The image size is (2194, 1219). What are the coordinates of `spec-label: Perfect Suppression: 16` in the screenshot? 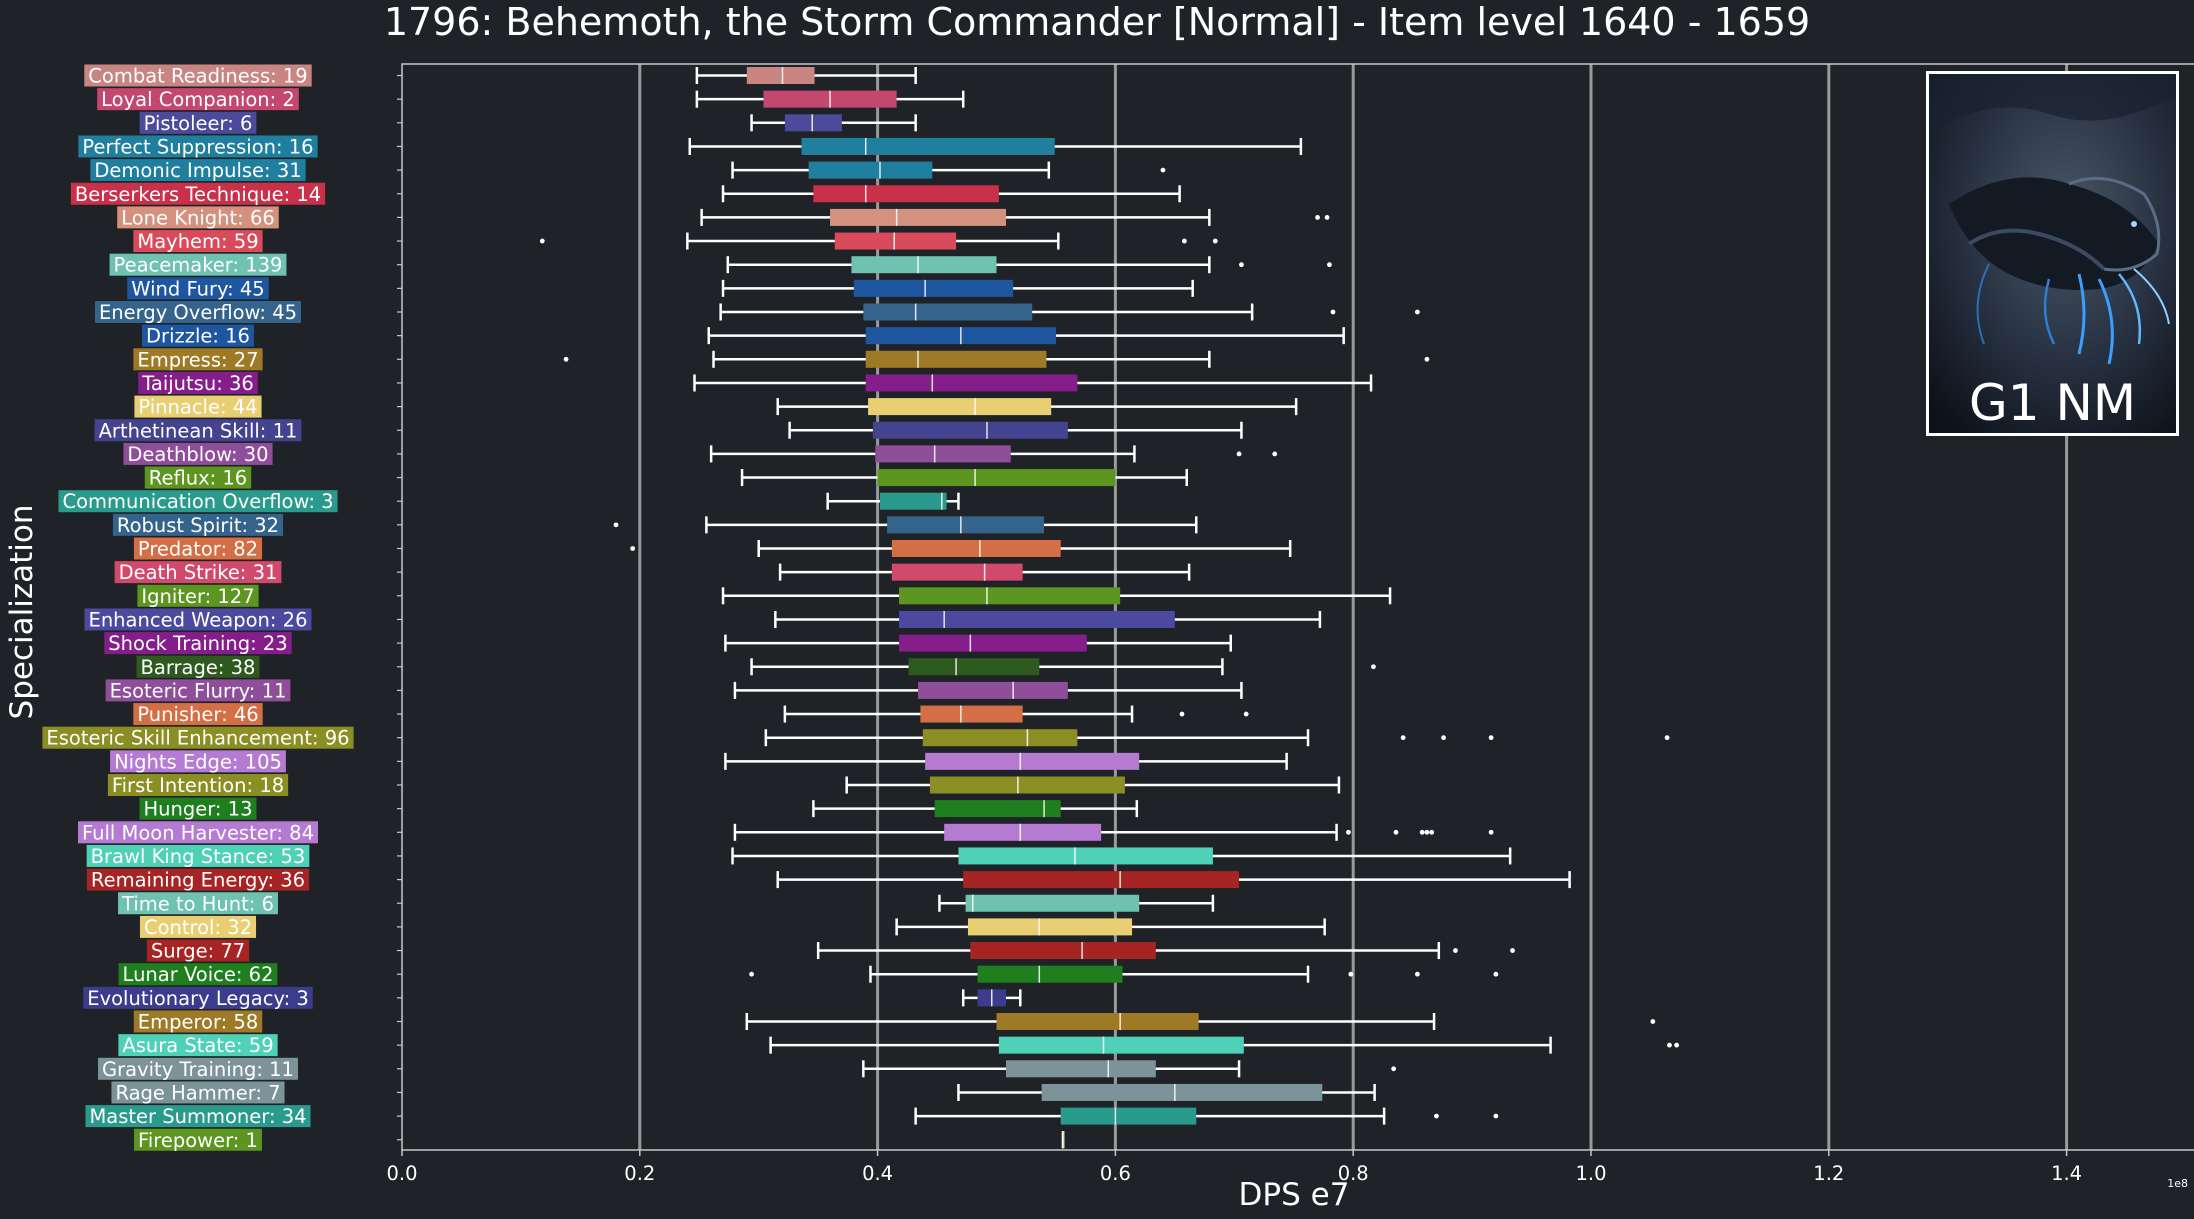 It's located at (197, 146).